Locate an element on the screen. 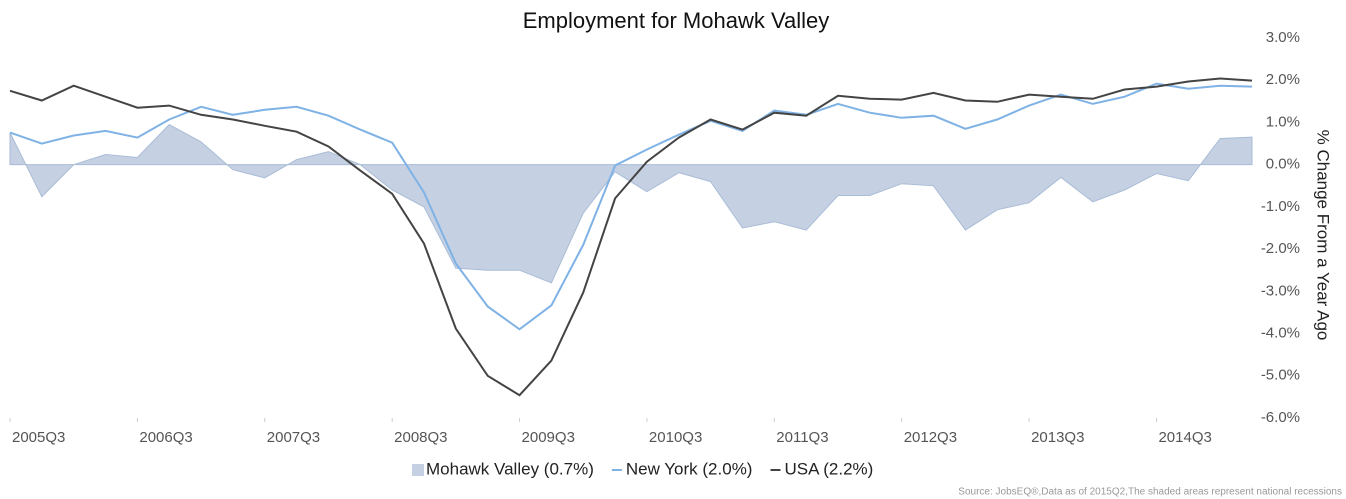 The height and width of the screenshot is (499, 1346). legend-swatch is located at coordinates (418, 470).